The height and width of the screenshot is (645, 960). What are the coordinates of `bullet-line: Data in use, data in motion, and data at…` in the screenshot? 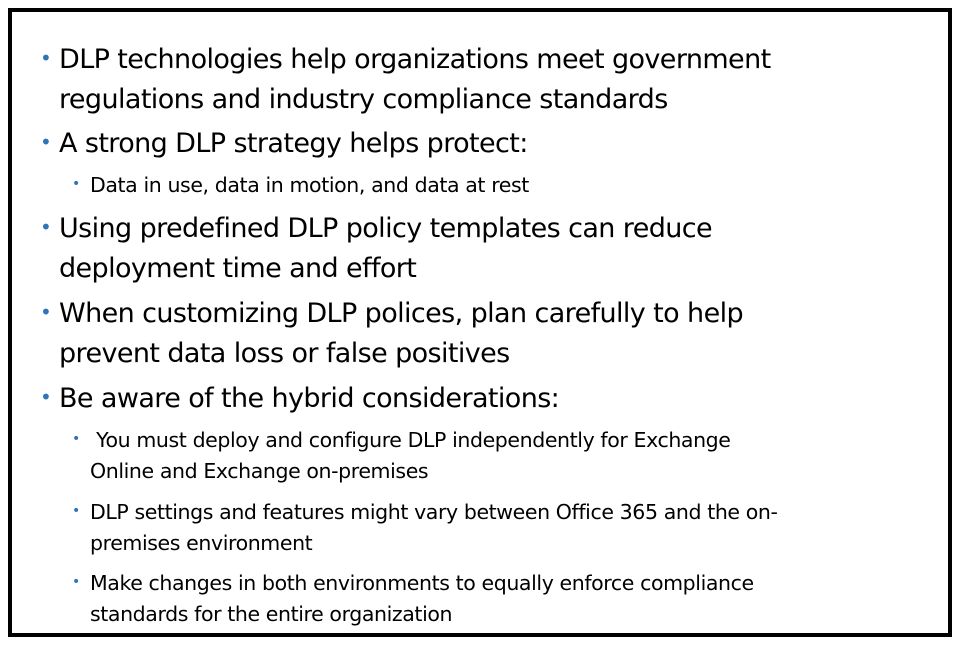 It's located at (309, 185).